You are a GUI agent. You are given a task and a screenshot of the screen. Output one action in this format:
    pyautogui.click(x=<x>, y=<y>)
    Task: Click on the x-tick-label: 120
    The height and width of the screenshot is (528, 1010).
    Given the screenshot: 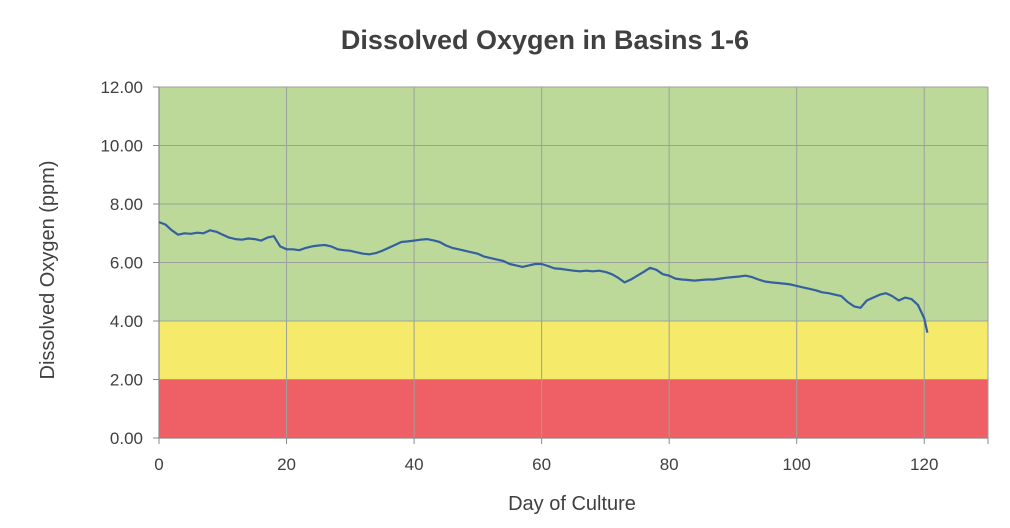 What is the action you would take?
    pyautogui.click(x=924, y=464)
    